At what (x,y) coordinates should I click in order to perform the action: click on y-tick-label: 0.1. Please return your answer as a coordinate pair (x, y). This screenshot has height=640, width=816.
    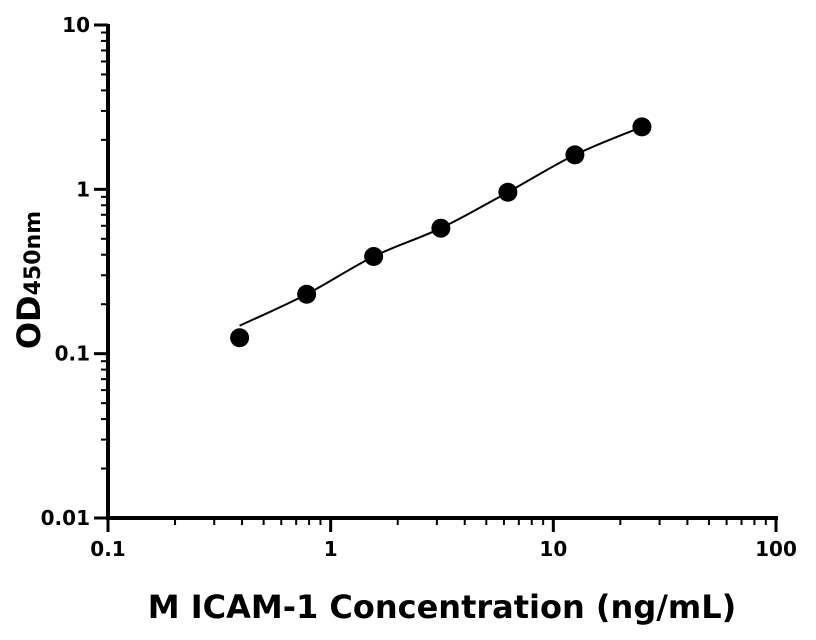
    Looking at the image, I should click on (72, 354).